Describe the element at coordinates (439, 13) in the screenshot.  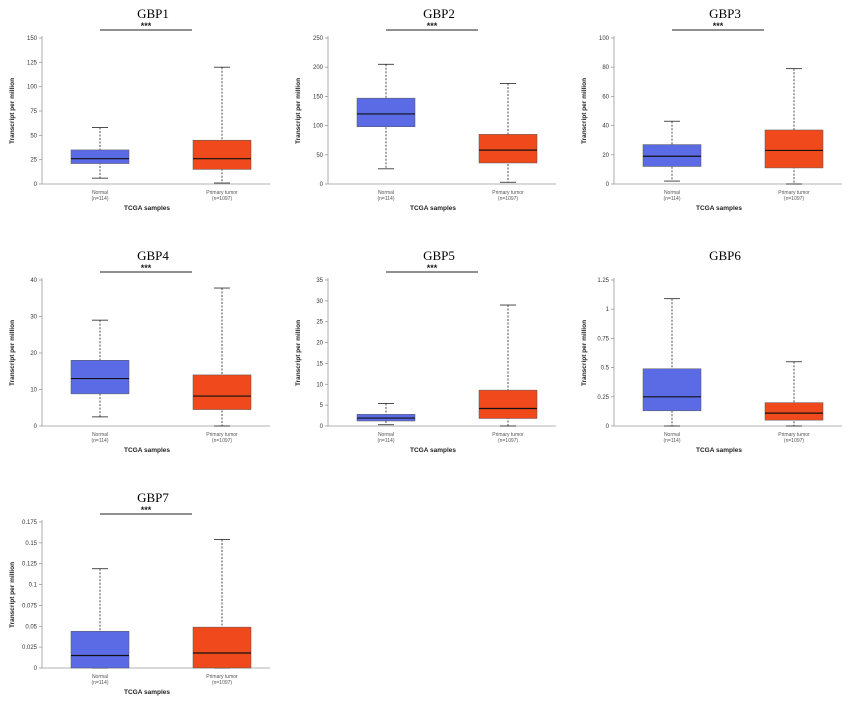
I see `chart-title: GBP2` at that location.